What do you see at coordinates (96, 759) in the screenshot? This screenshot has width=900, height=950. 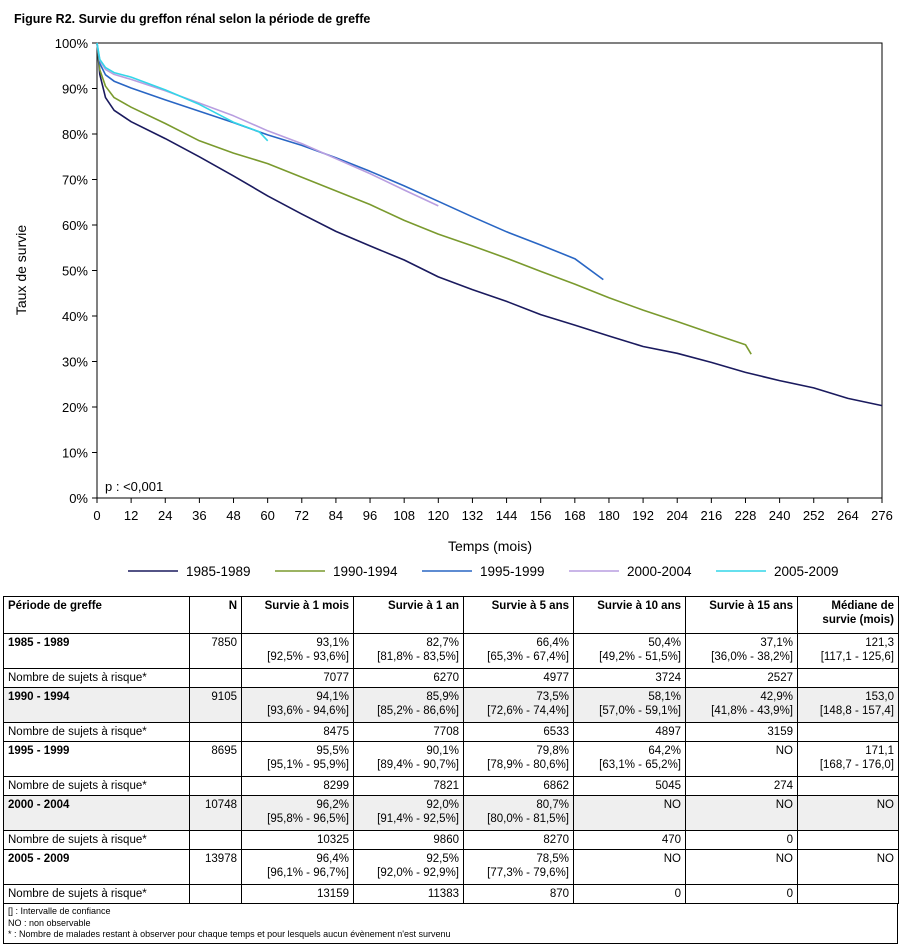 I see `period-cell: 1995 - 1999` at bounding box center [96, 759].